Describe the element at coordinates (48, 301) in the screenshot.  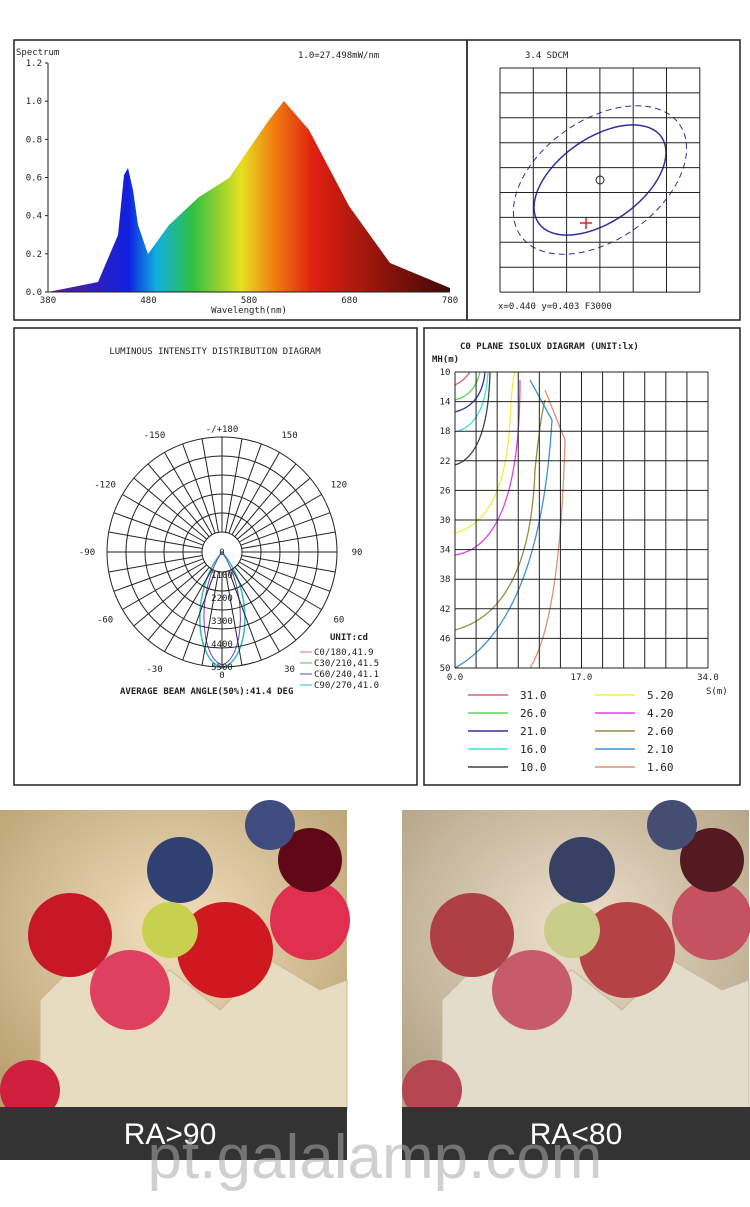
I see `x-tick-label: 380` at that location.